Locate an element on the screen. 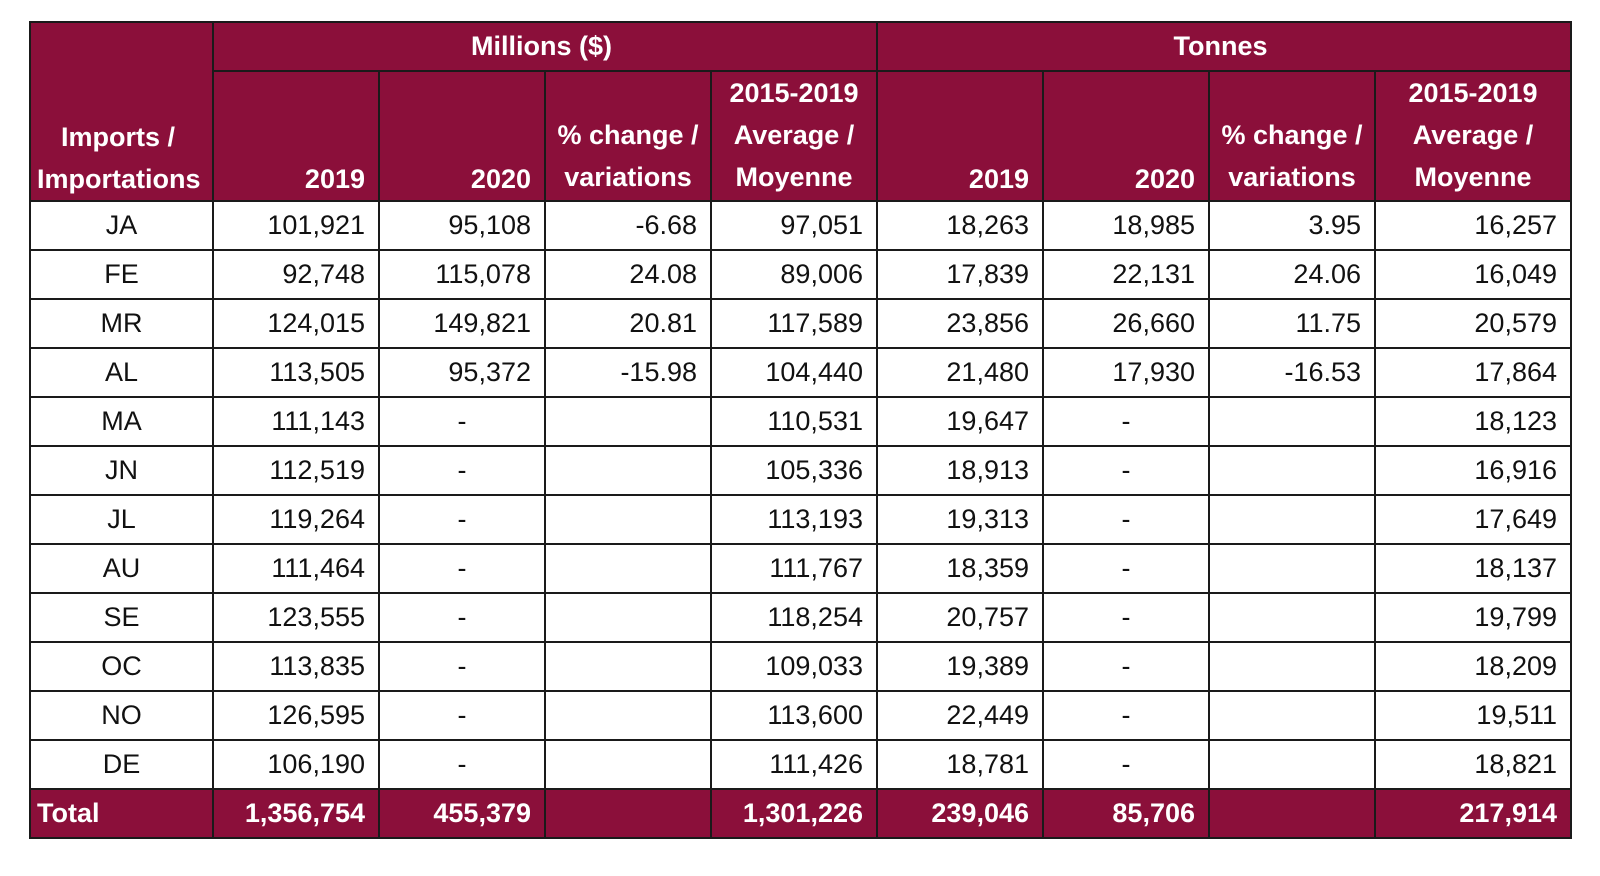 The image size is (1600, 876). value-2019-cell: 113,505 is located at coordinates (296, 372).